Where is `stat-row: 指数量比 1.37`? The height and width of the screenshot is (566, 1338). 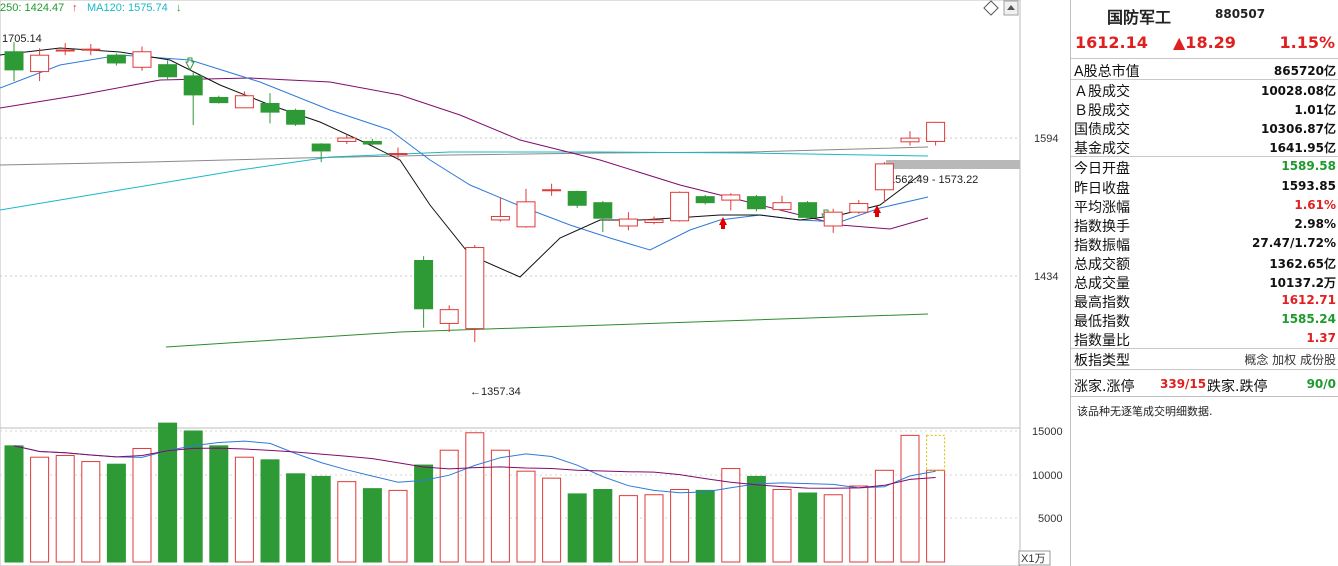 stat-row: 指数量比 1.37 is located at coordinates (1204, 339).